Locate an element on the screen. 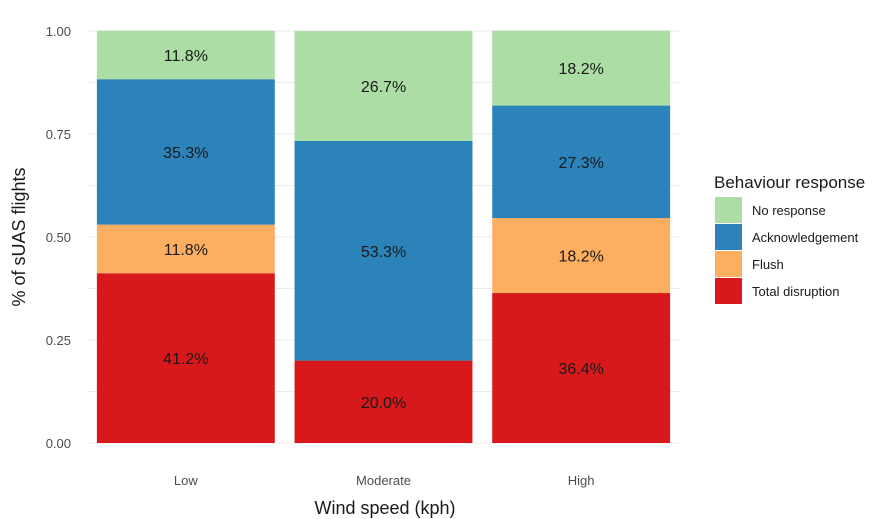 The height and width of the screenshot is (519, 880). x-axis: Low Moderate High is located at coordinates (384, 480).